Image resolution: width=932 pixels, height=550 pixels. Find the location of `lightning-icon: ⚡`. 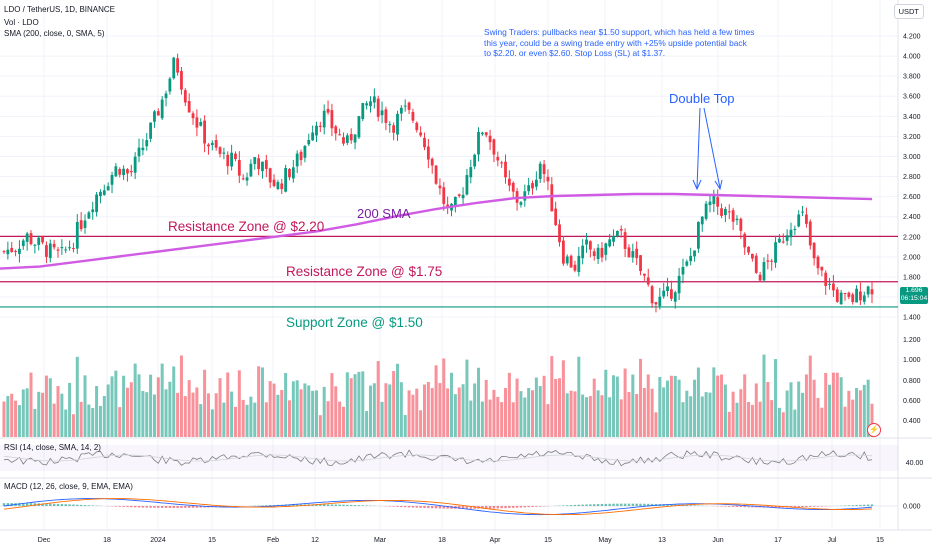

lightning-icon: ⚡ is located at coordinates (874, 430).